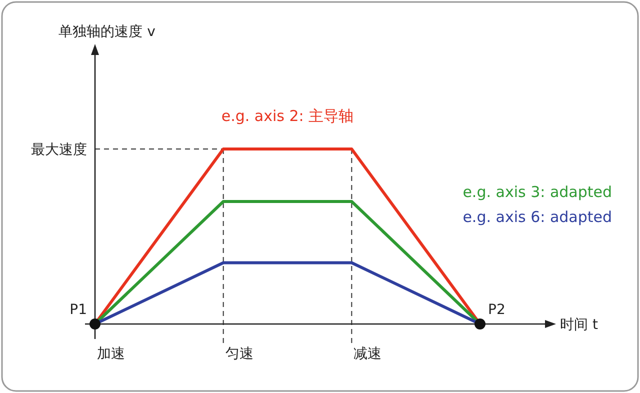 Image resolution: width=640 pixels, height=393 pixels. What do you see at coordinates (537, 192) in the screenshot?
I see `text: e.g. axis 3: adapted` at bounding box center [537, 192].